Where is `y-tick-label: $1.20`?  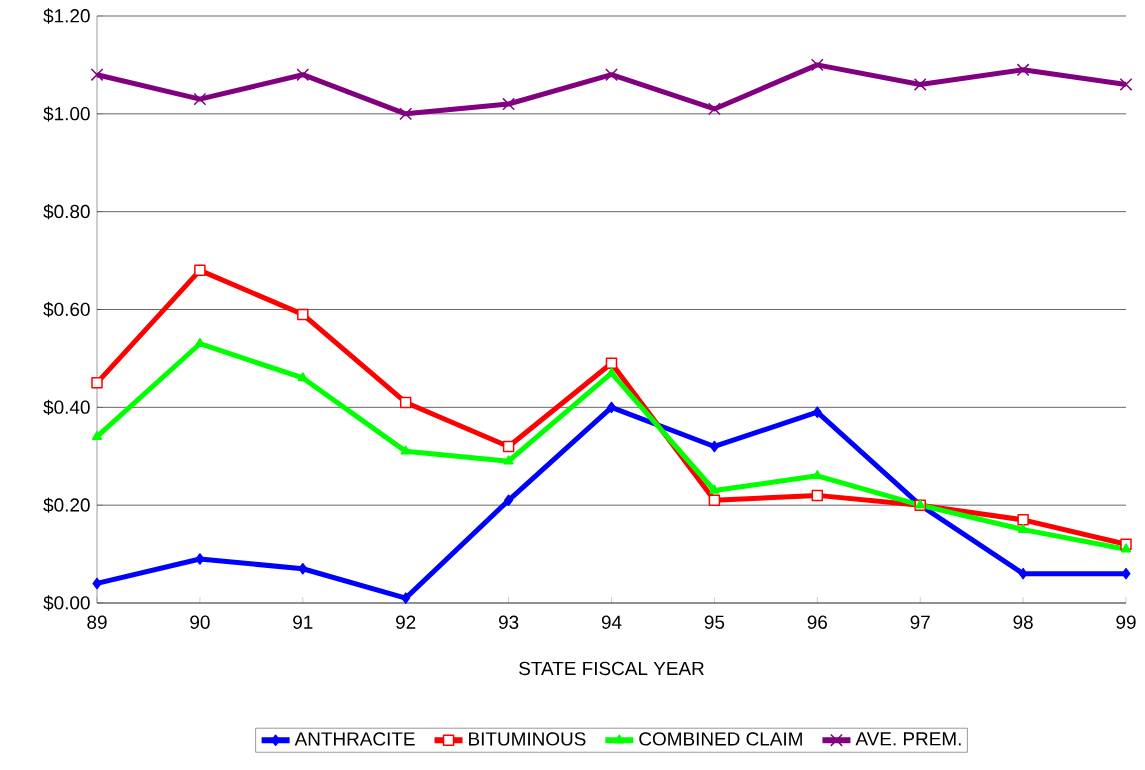 y-tick-label: $1.20 is located at coordinates (66, 16).